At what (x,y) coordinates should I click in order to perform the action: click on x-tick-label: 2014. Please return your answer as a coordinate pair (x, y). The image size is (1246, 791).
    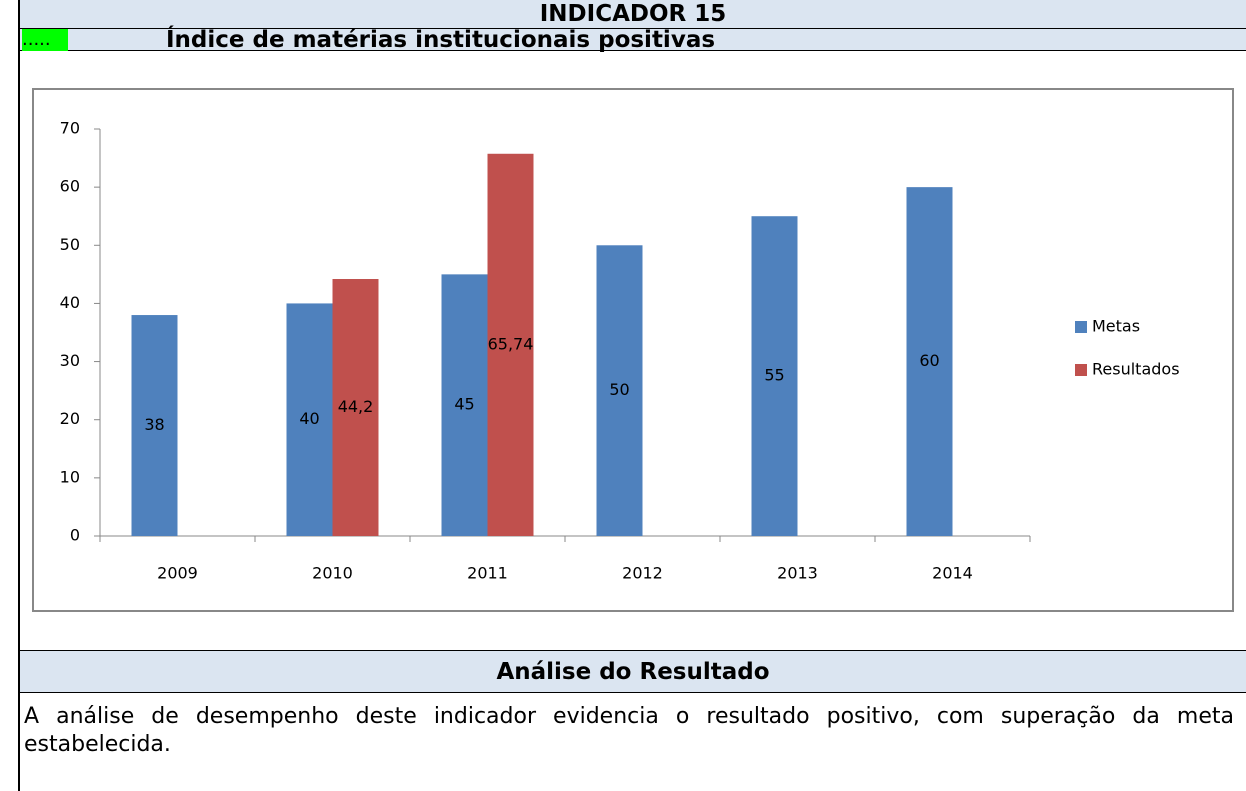
    Looking at the image, I should click on (952, 573).